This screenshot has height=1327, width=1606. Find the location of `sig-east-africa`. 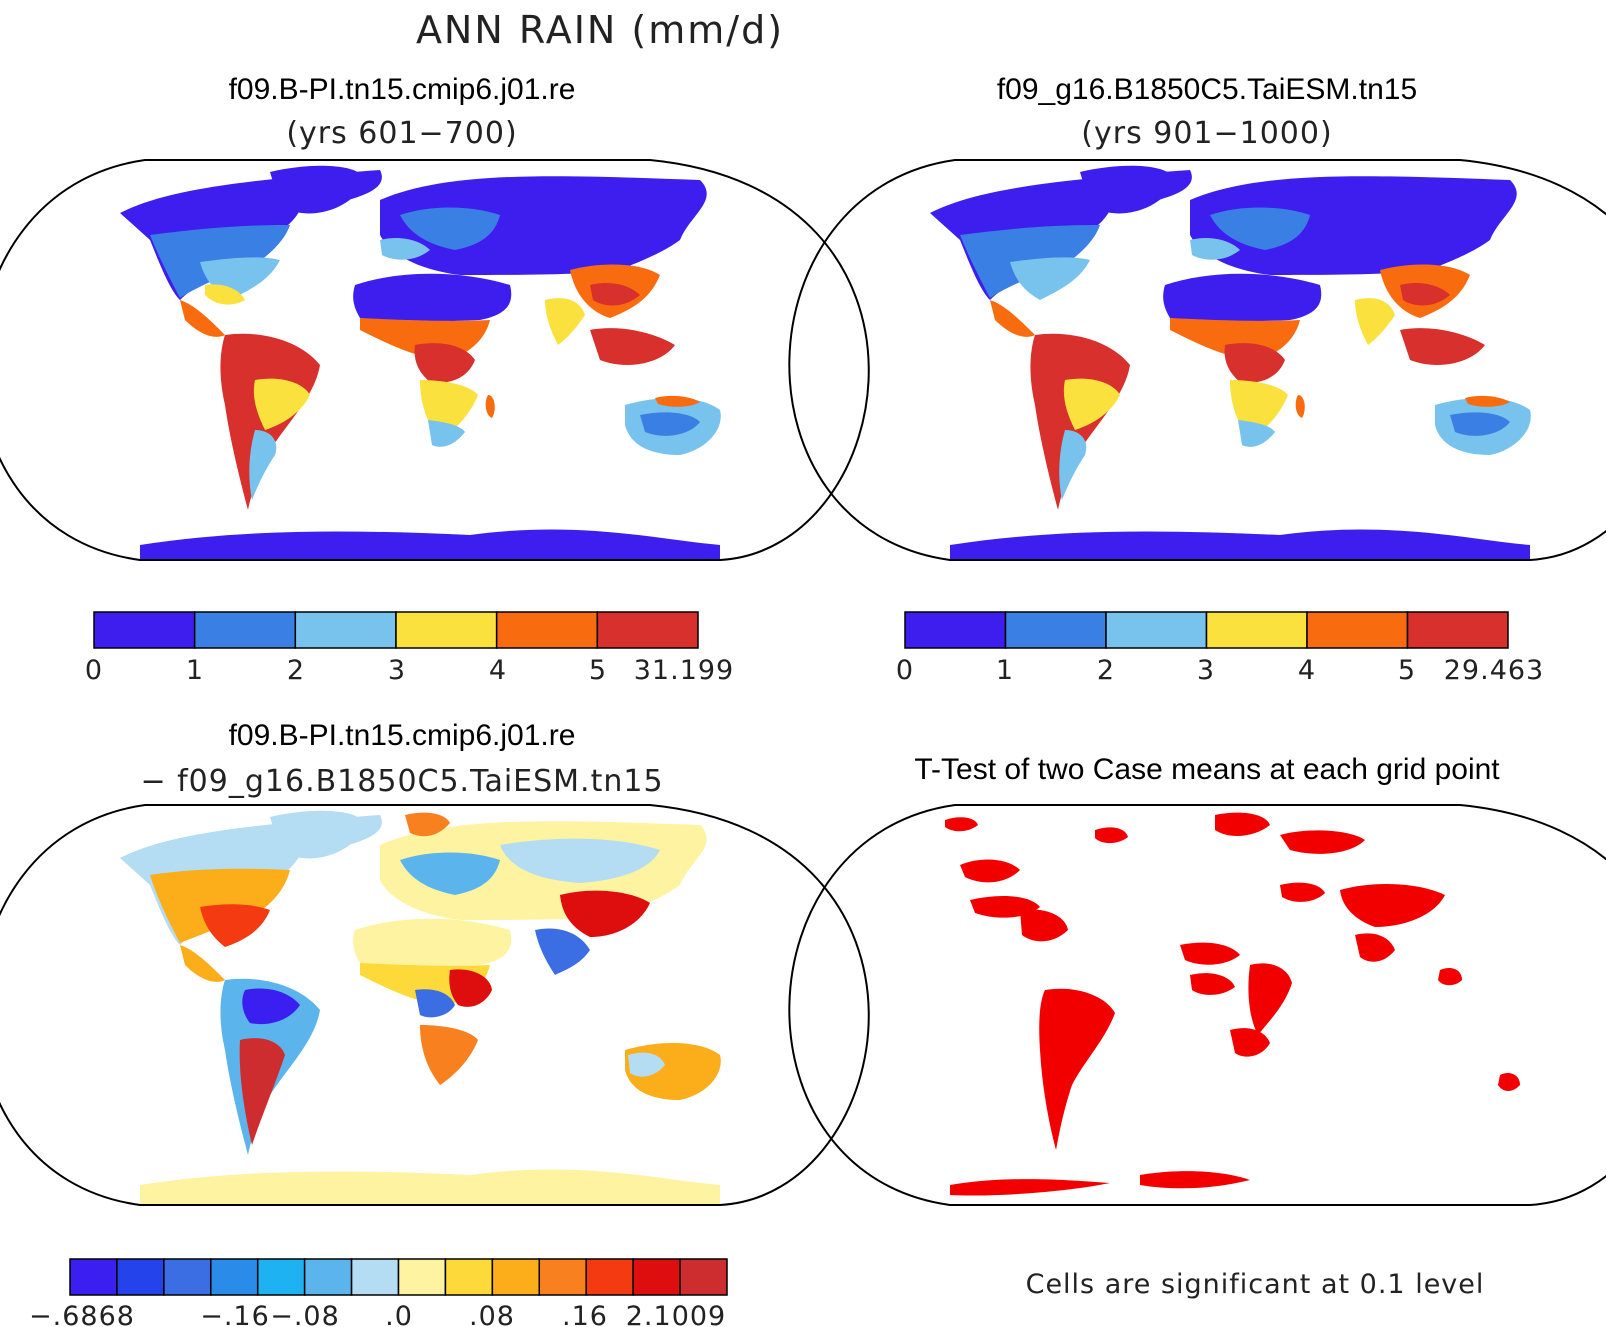

sig-east-africa is located at coordinates (1270, 999).